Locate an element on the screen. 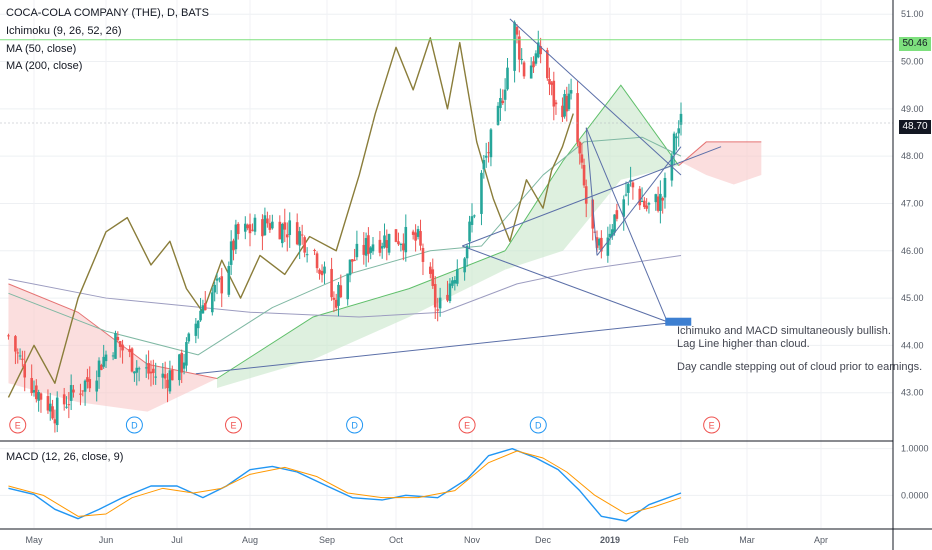 The width and height of the screenshot is (932, 550). cloud-bull-edge is located at coordinates (592, 168).